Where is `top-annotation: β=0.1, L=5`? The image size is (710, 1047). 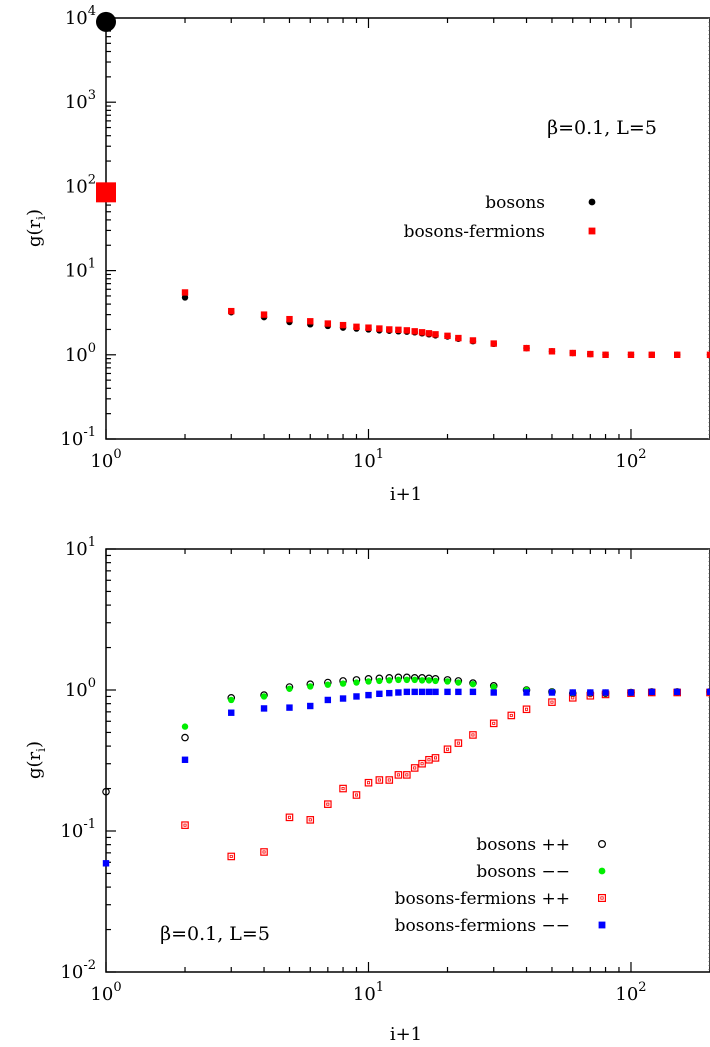
top-annotation: β=0.1, L=5 is located at coordinates (602, 128).